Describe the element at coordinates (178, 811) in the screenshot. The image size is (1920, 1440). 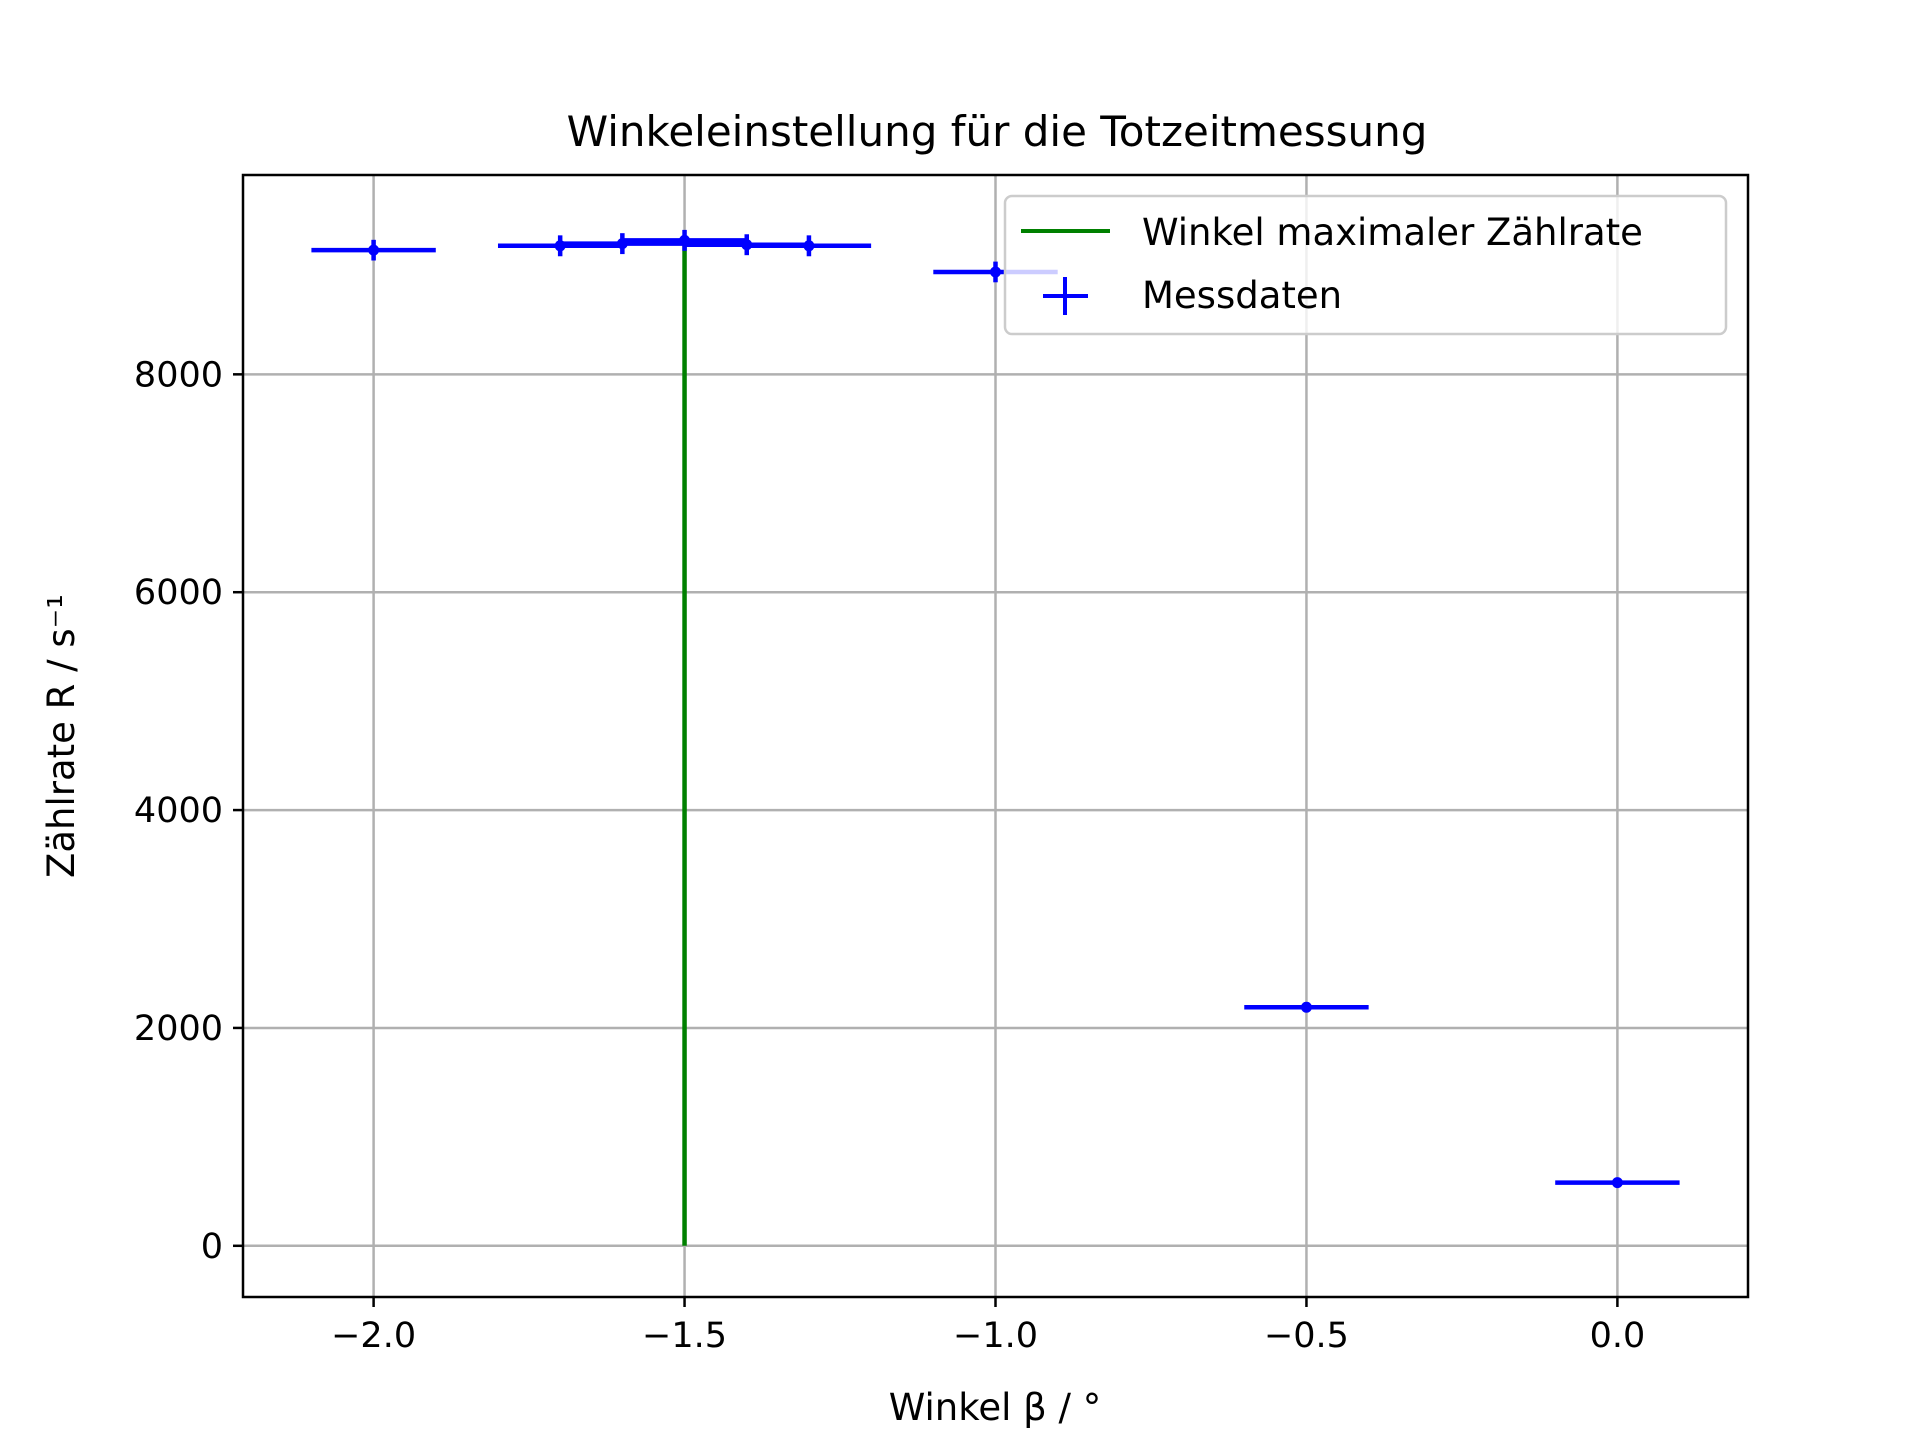
I see `y-tick-label: 4000` at that location.